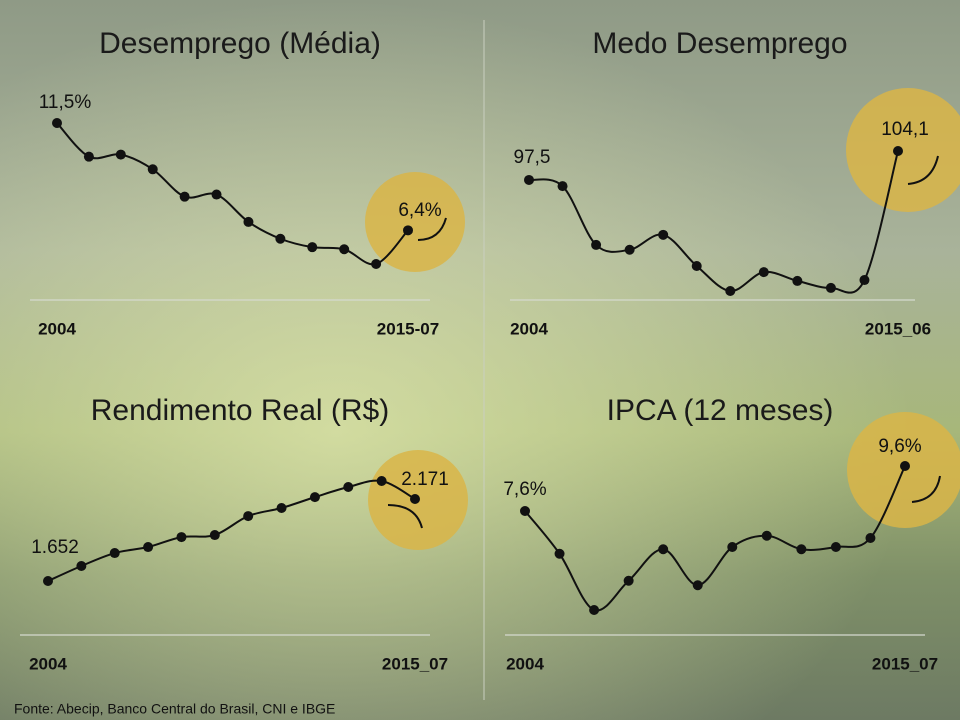  I want to click on value-label: 1.652, so click(55, 547).